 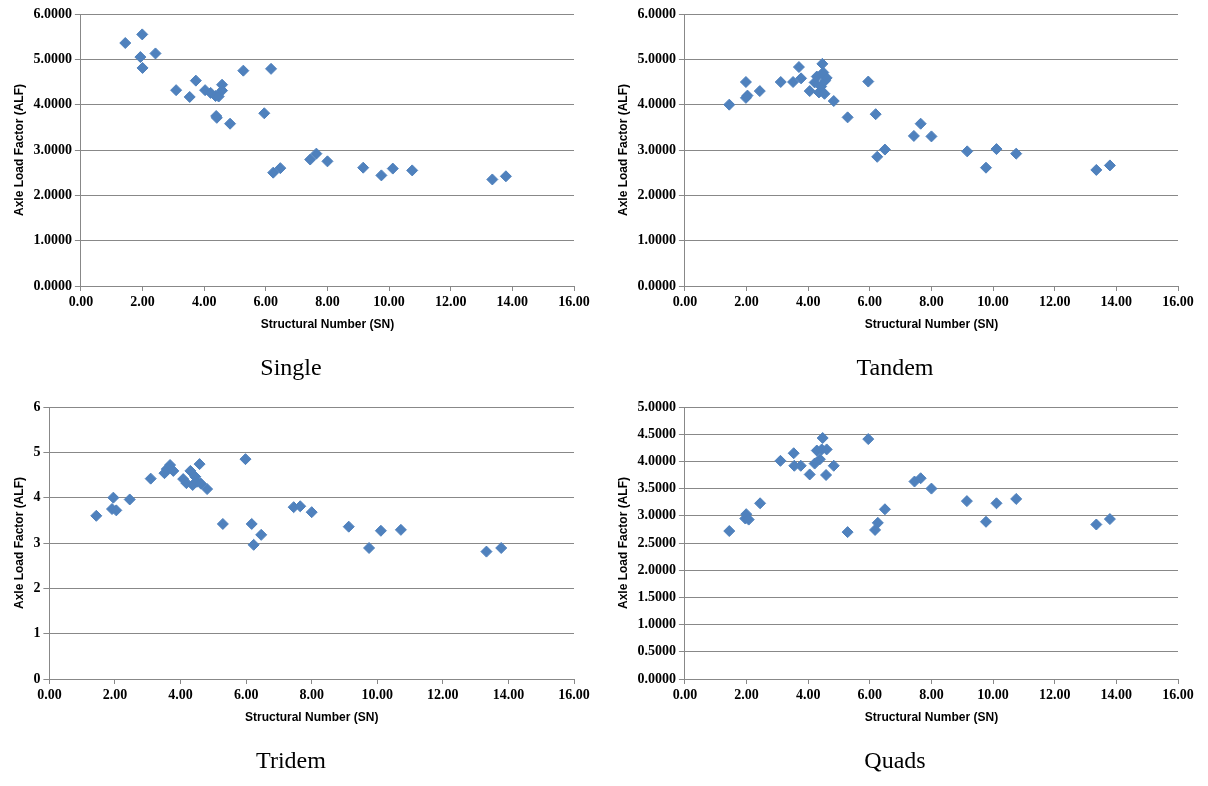 I want to click on text: Tandem, so click(x=895, y=366).